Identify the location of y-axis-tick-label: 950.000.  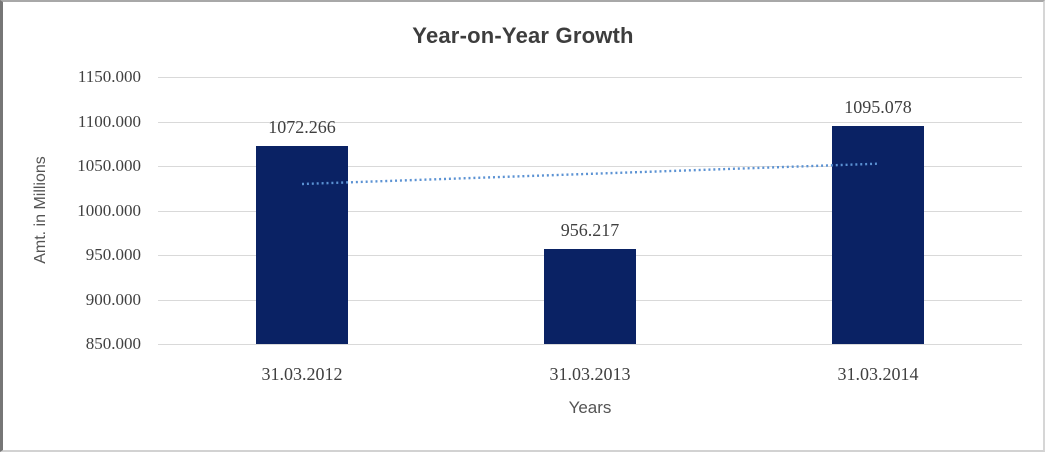
(113, 254).